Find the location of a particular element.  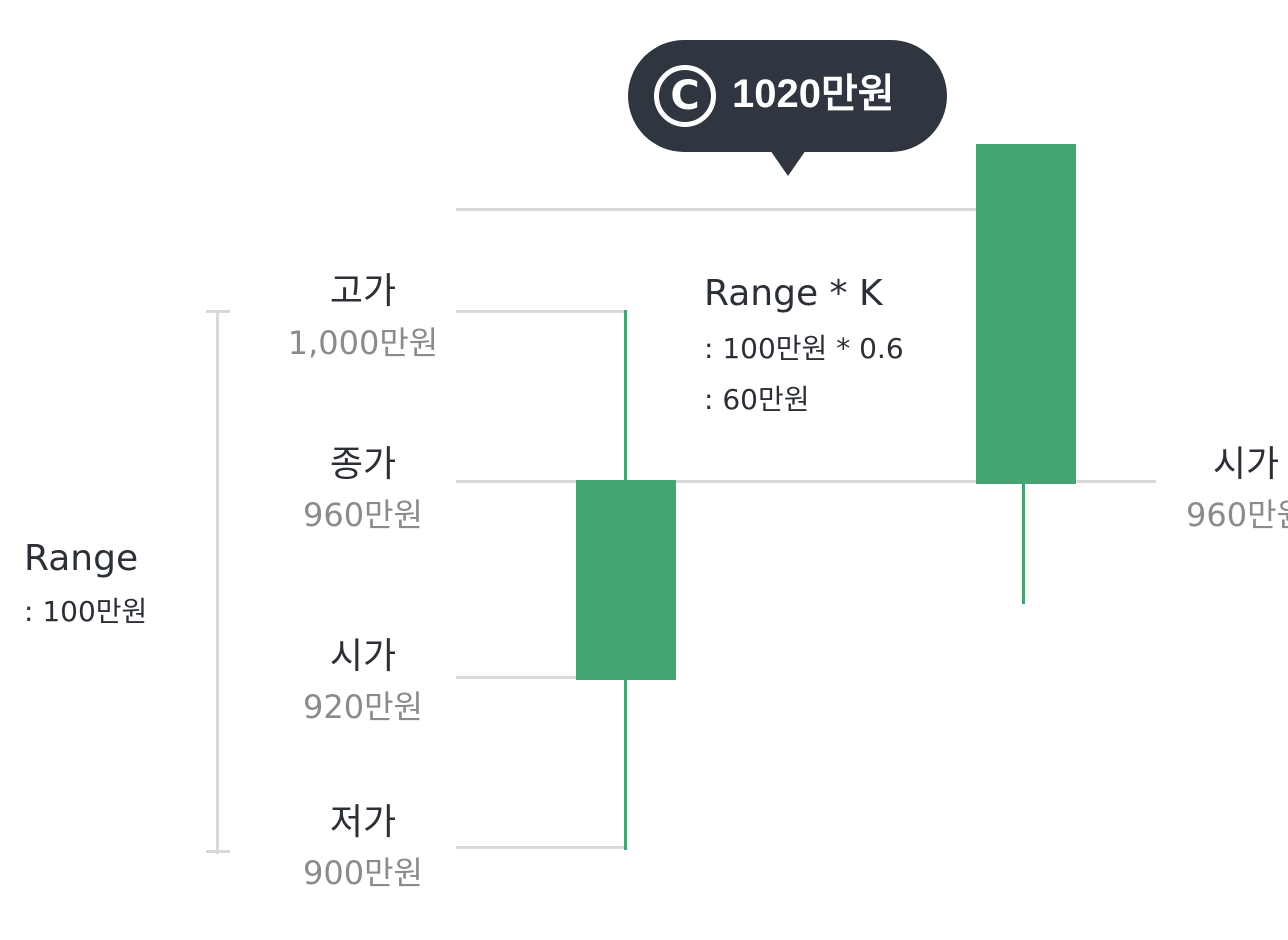

copyright-c-icon: C is located at coordinates (685, 96).